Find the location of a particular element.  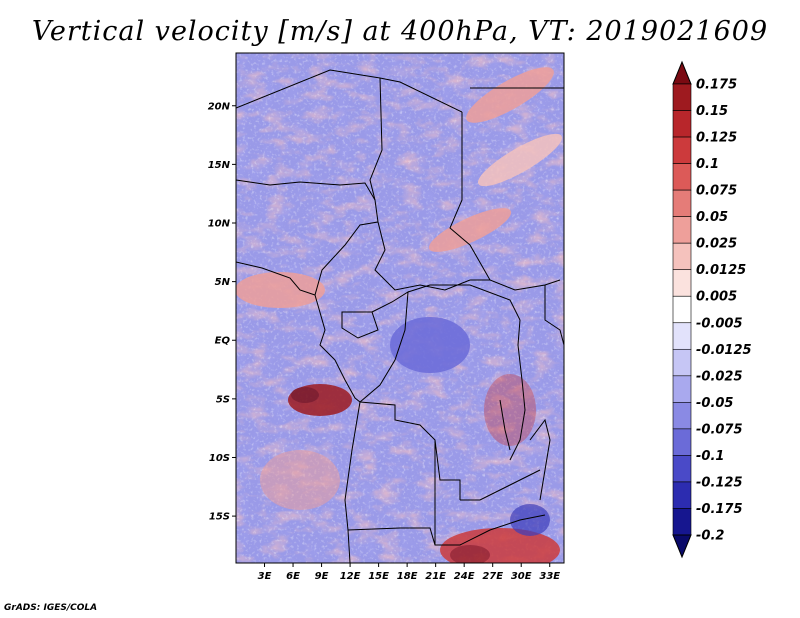

colorbar-top-triangle is located at coordinates (682, 72).